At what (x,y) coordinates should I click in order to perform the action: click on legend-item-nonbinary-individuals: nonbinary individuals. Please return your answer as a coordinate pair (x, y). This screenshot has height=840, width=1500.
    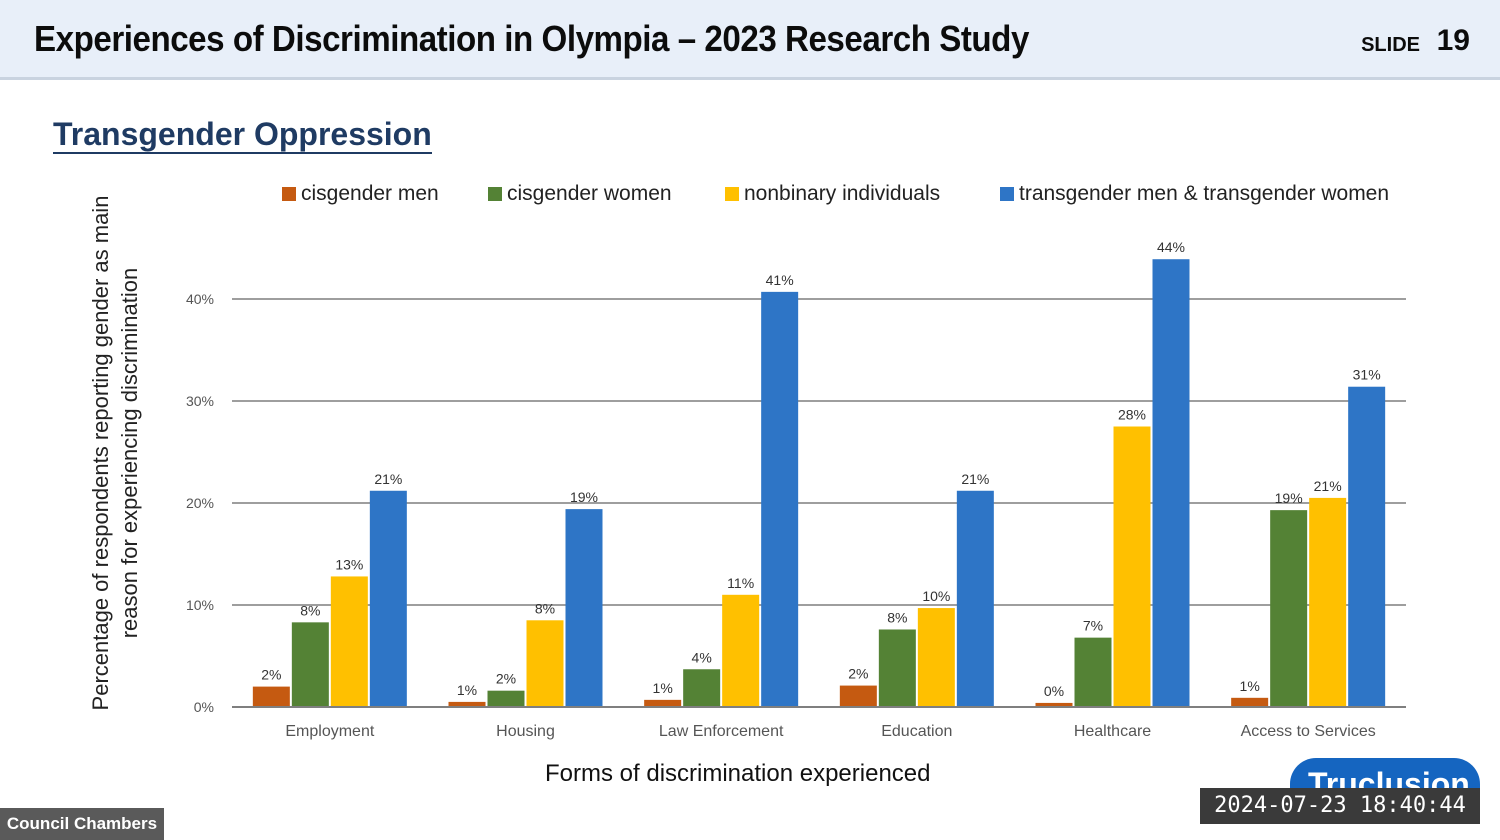
    Looking at the image, I should click on (832, 194).